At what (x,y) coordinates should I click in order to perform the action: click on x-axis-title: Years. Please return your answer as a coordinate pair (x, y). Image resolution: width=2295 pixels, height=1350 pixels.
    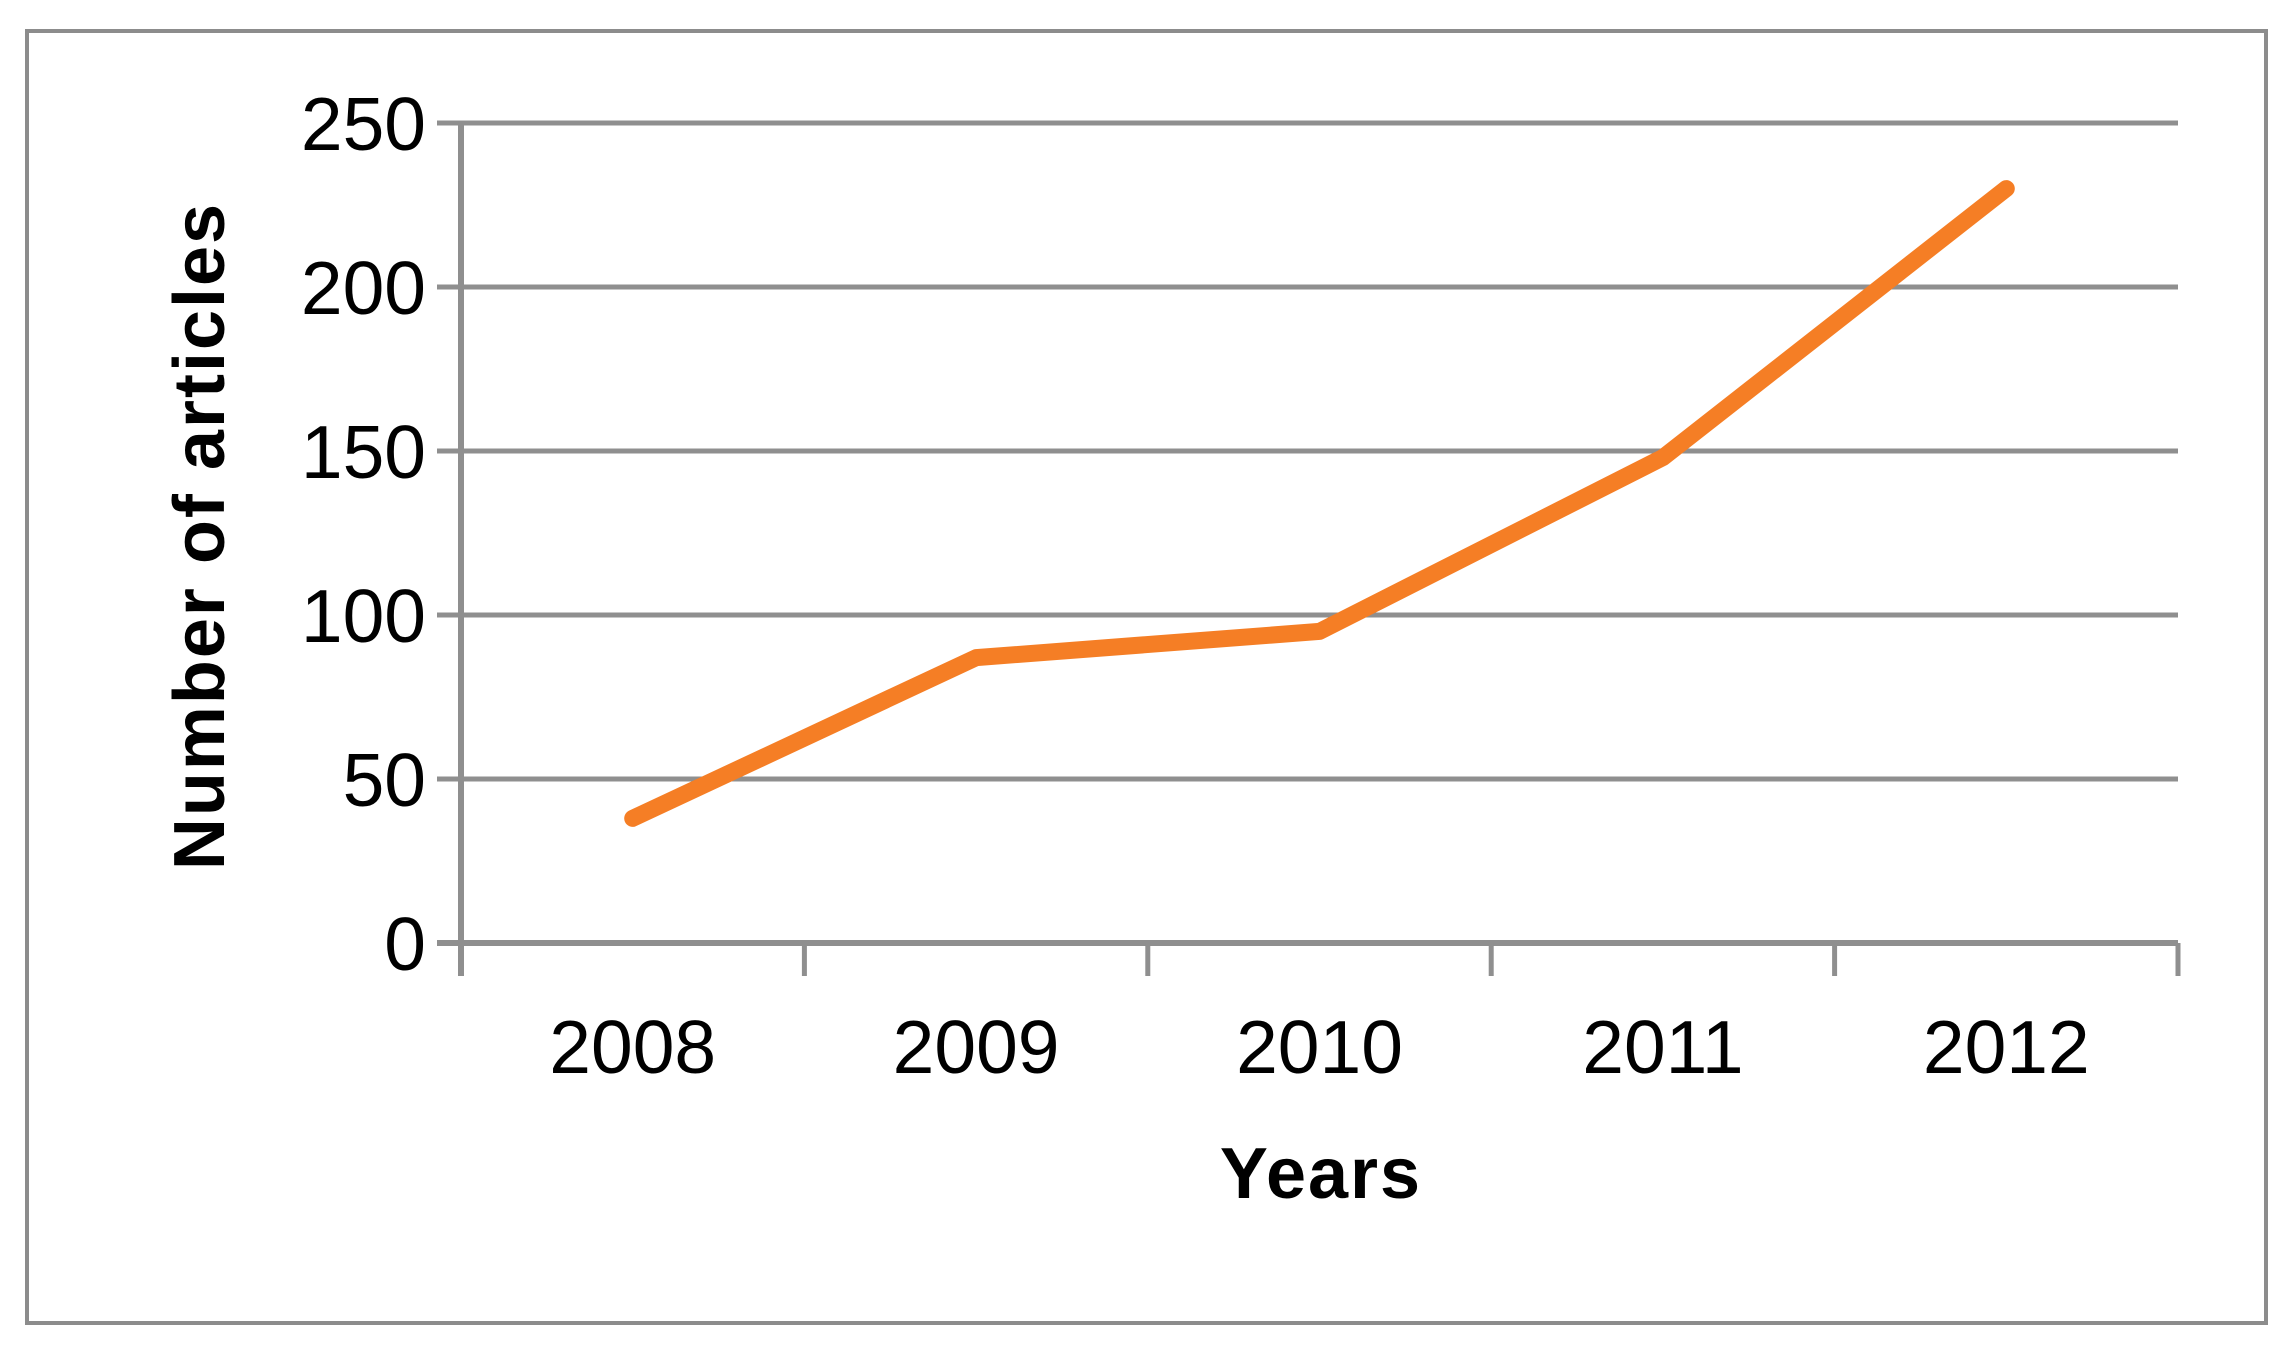
    Looking at the image, I should click on (1321, 1174).